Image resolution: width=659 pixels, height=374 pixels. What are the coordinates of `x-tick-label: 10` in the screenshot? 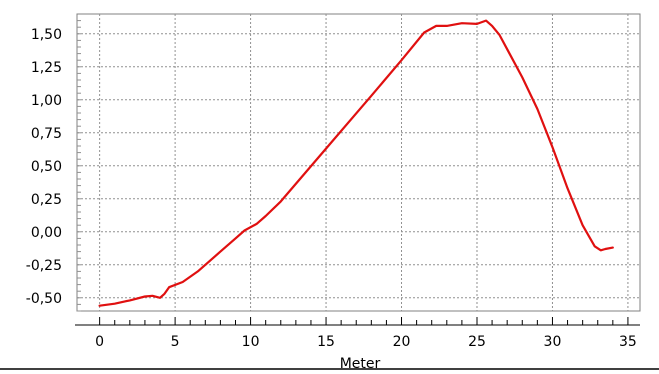 It's located at (251, 342).